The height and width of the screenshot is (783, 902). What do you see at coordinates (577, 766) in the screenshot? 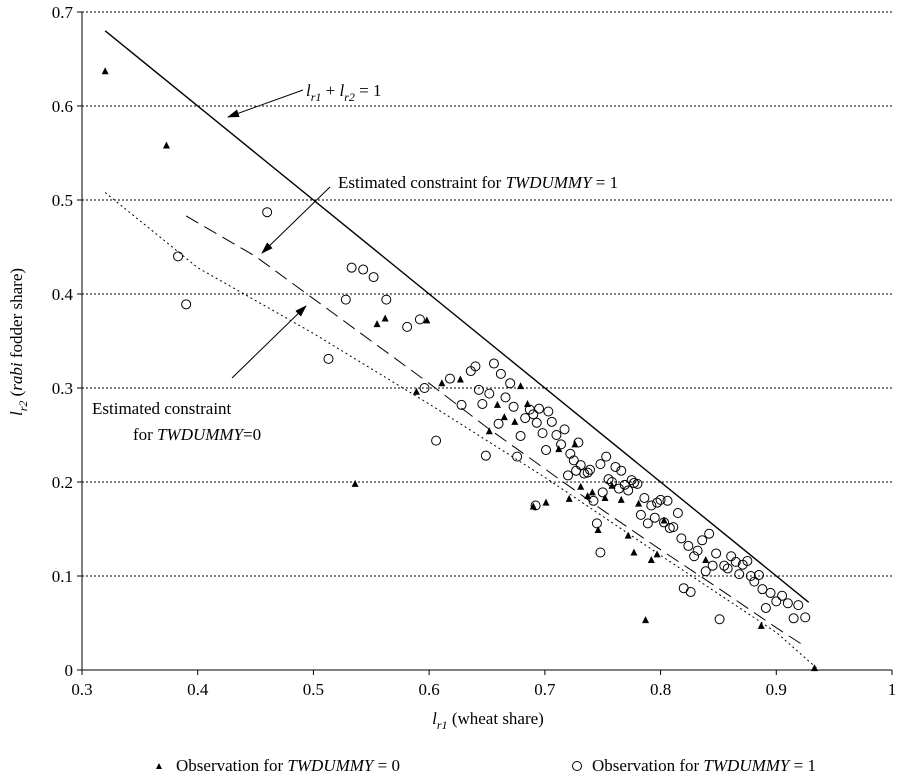
I see `legend-circle-marker` at bounding box center [577, 766].